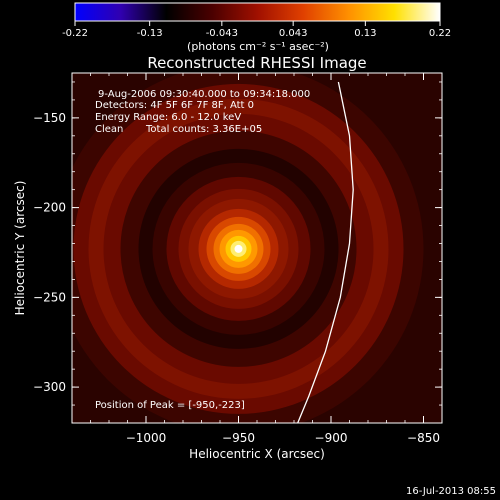 The height and width of the screenshot is (500, 500). What do you see at coordinates (238, 438) in the screenshot?
I see `x-tick-label: −950` at bounding box center [238, 438].